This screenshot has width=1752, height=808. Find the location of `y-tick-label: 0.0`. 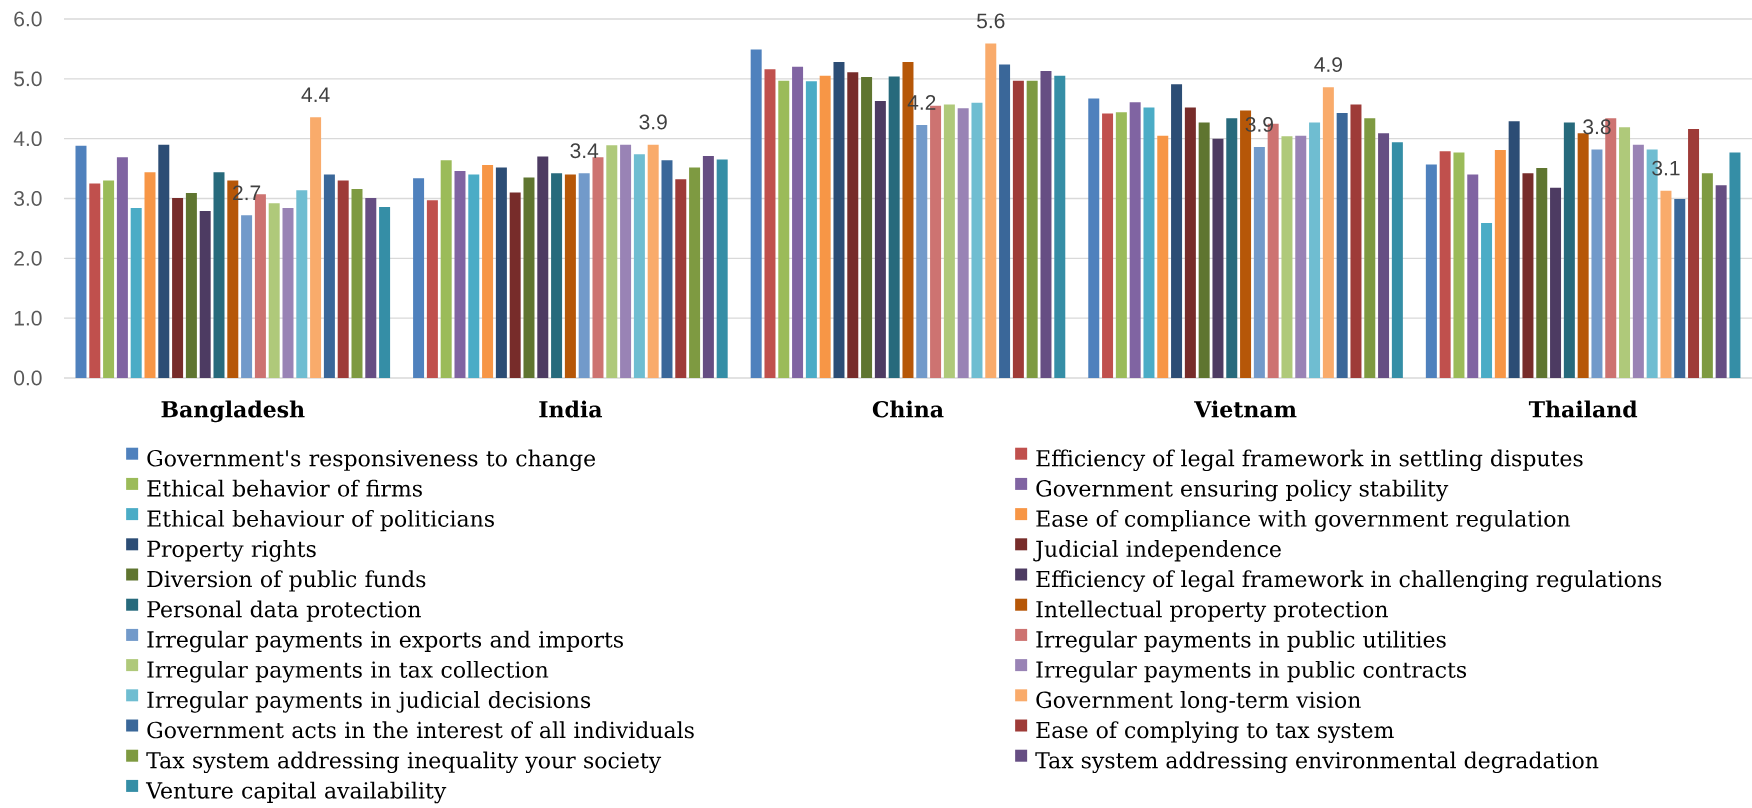

y-tick-label: 0.0 is located at coordinates (28, 378).